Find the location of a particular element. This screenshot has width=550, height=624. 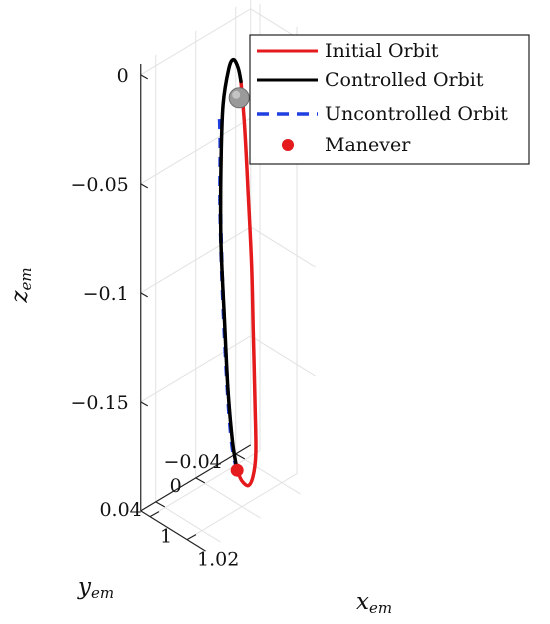

moon-marker is located at coordinates (239, 98).